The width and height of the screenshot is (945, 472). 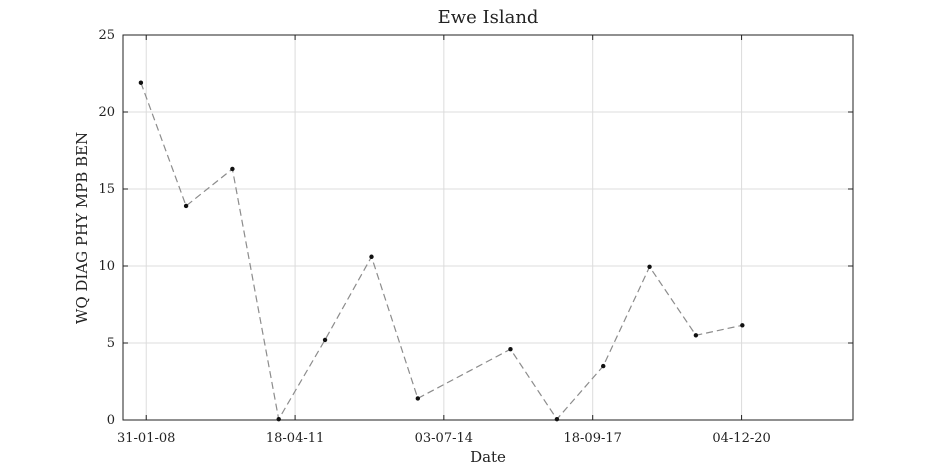 What do you see at coordinates (111, 420) in the screenshot?
I see `y-tick-label: 0` at bounding box center [111, 420].